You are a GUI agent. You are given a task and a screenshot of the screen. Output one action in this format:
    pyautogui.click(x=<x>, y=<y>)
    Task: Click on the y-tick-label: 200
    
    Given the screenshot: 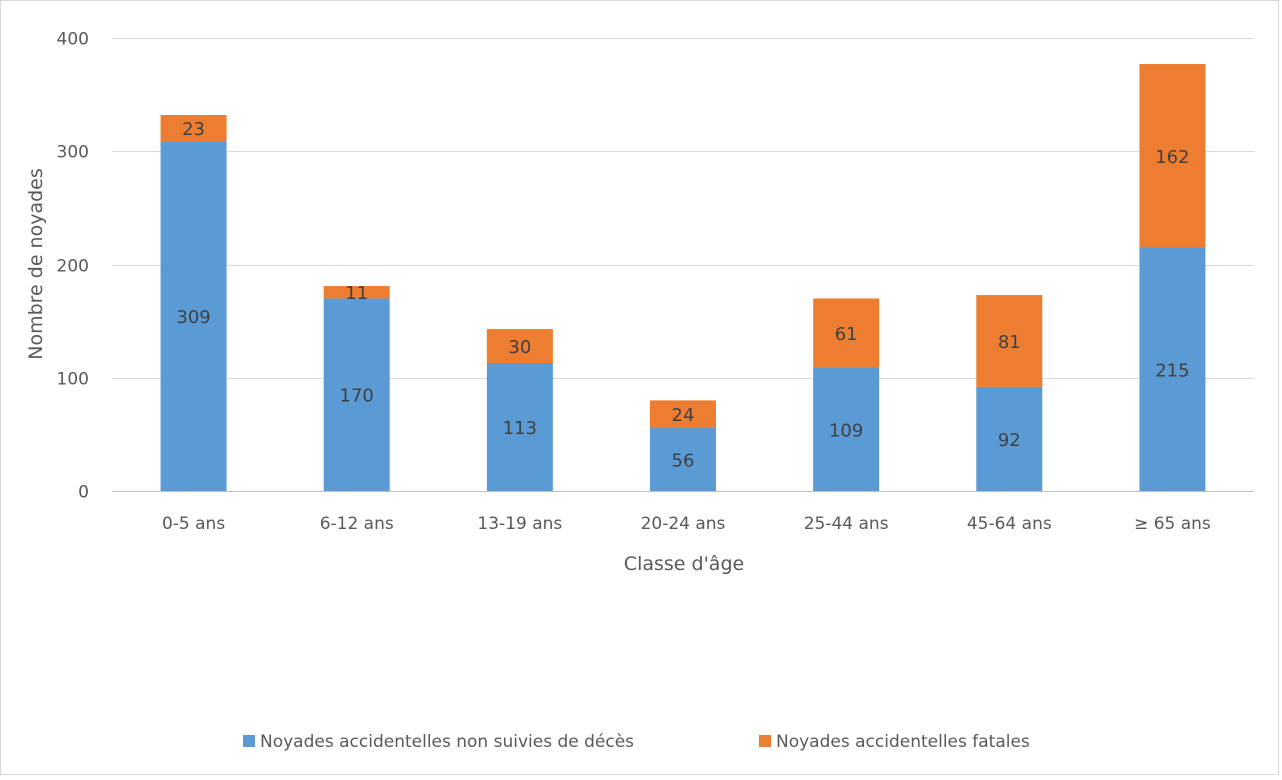 What is the action you would take?
    pyautogui.click(x=73, y=267)
    